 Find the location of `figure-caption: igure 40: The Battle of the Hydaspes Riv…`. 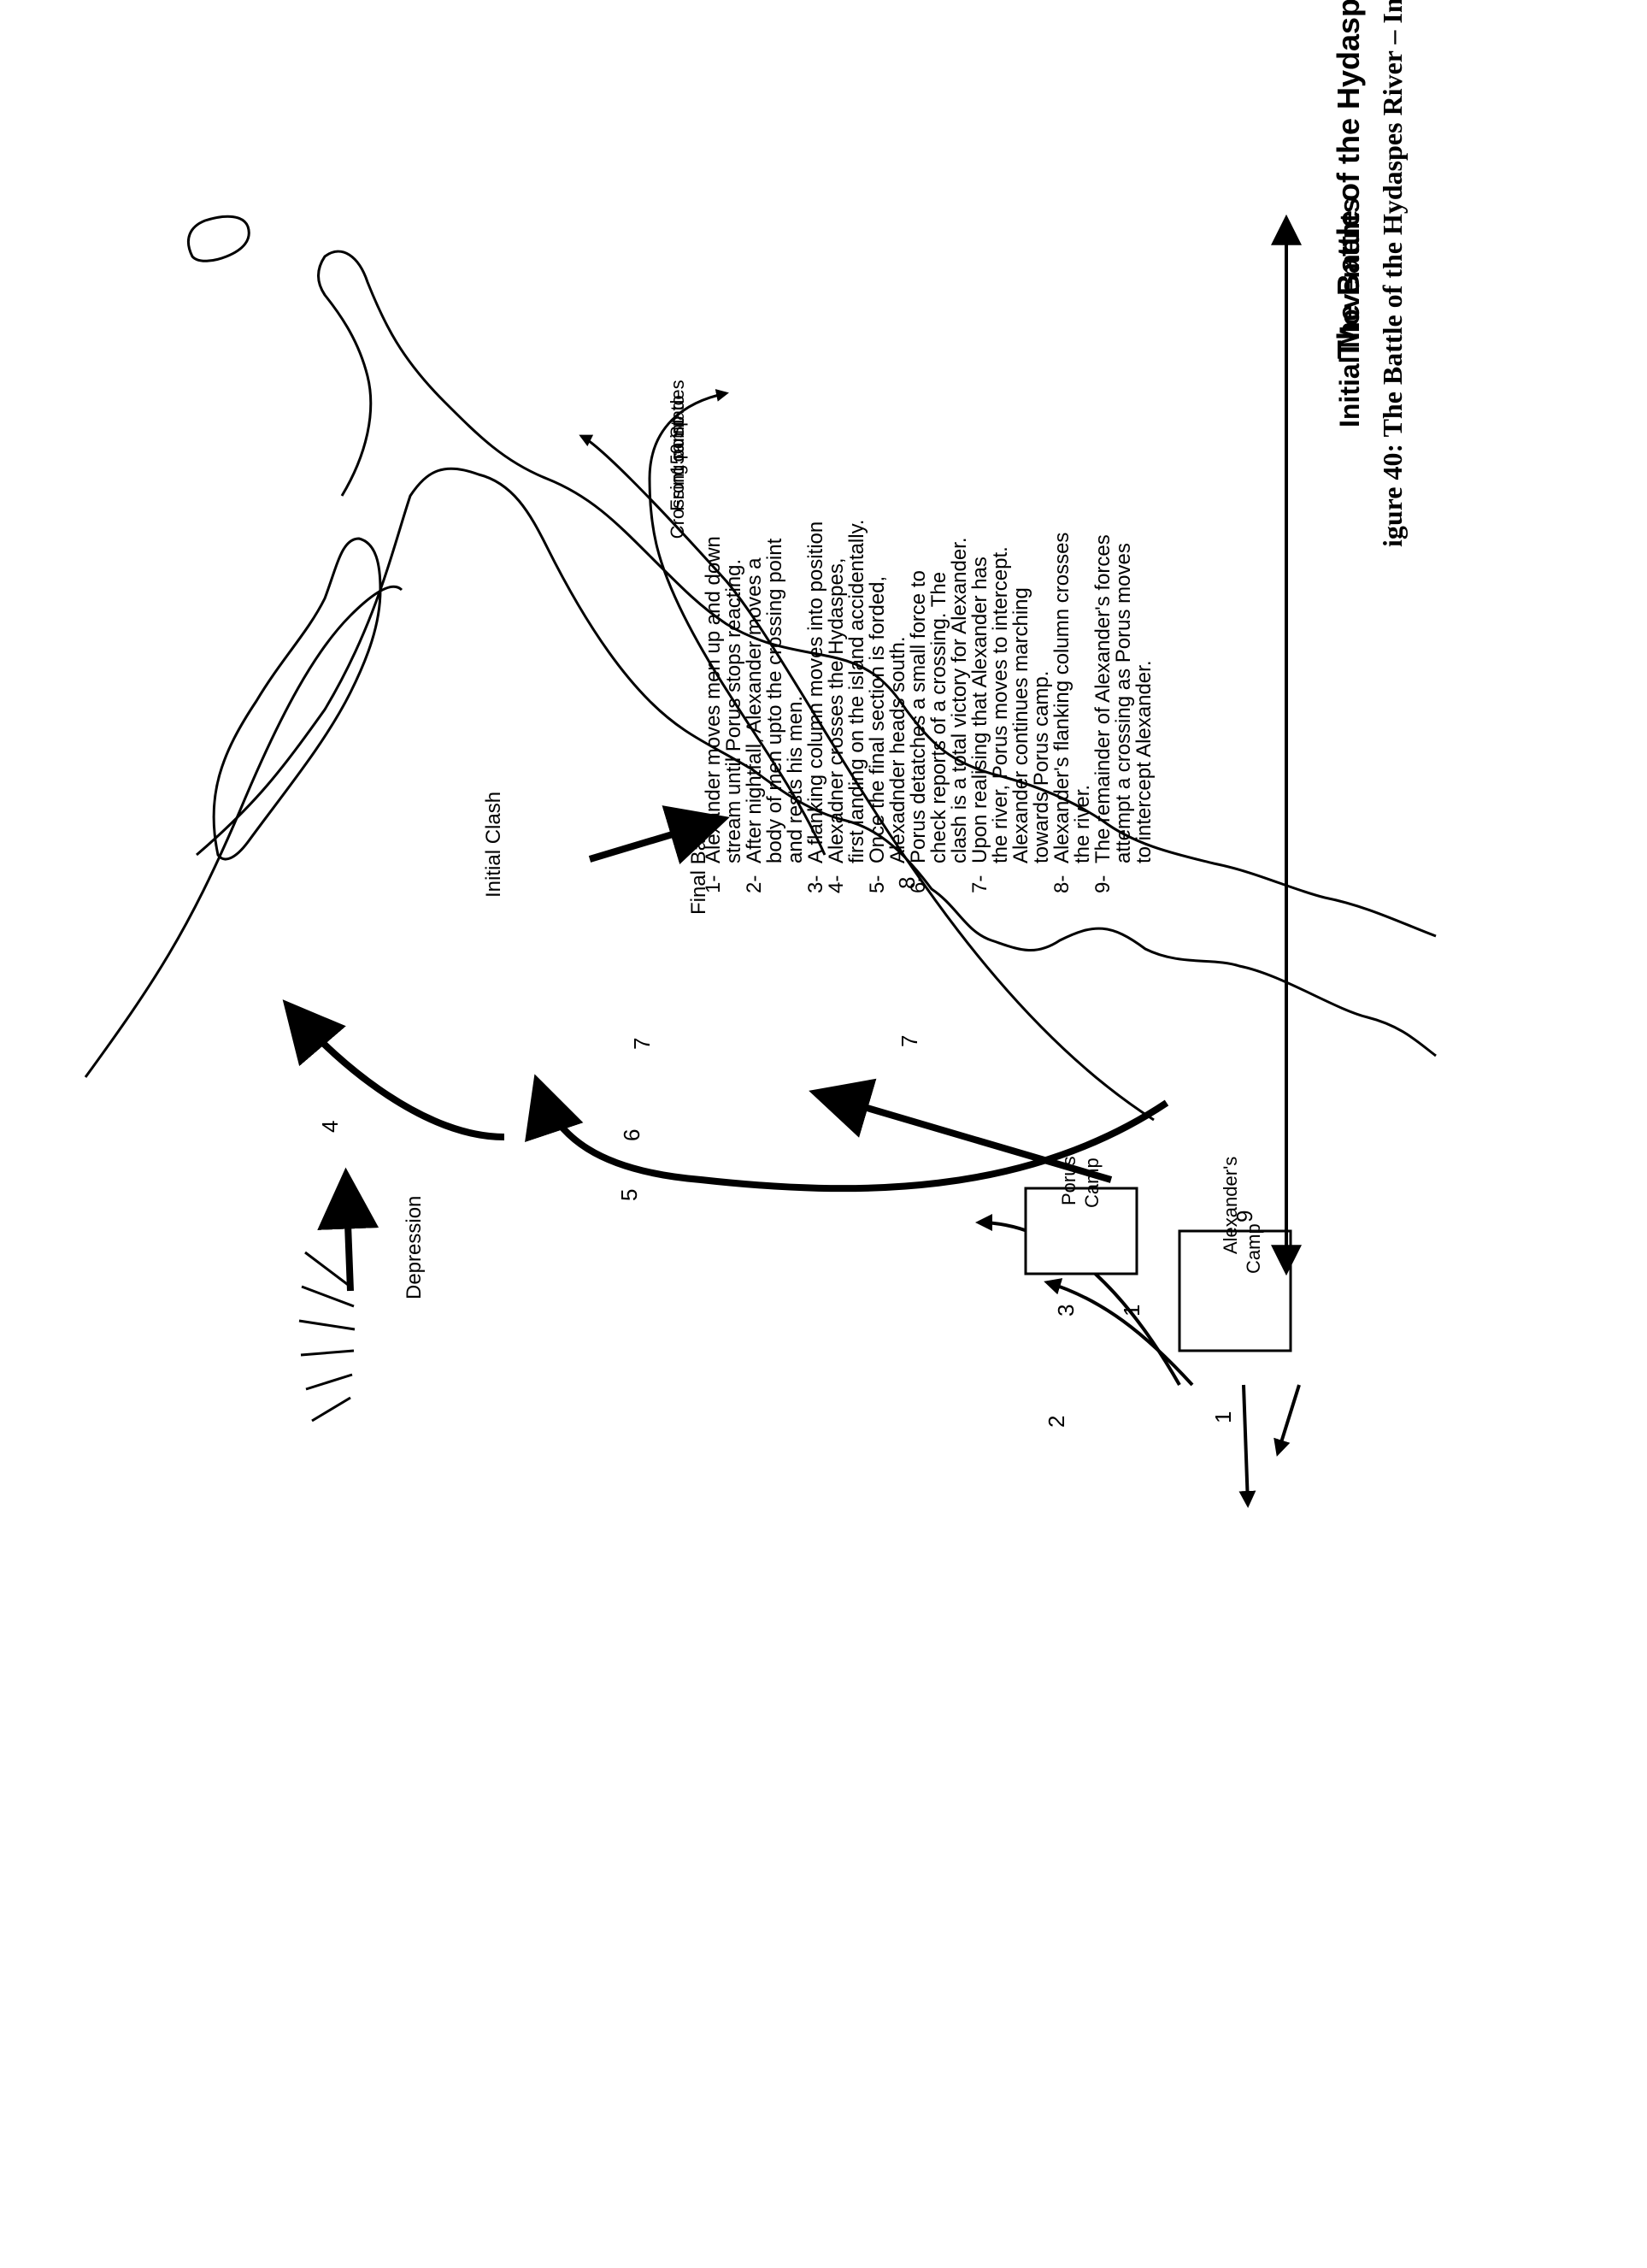

figure-caption: igure 40: The Battle of the Hydaspes Riv… is located at coordinates (1392, 273).